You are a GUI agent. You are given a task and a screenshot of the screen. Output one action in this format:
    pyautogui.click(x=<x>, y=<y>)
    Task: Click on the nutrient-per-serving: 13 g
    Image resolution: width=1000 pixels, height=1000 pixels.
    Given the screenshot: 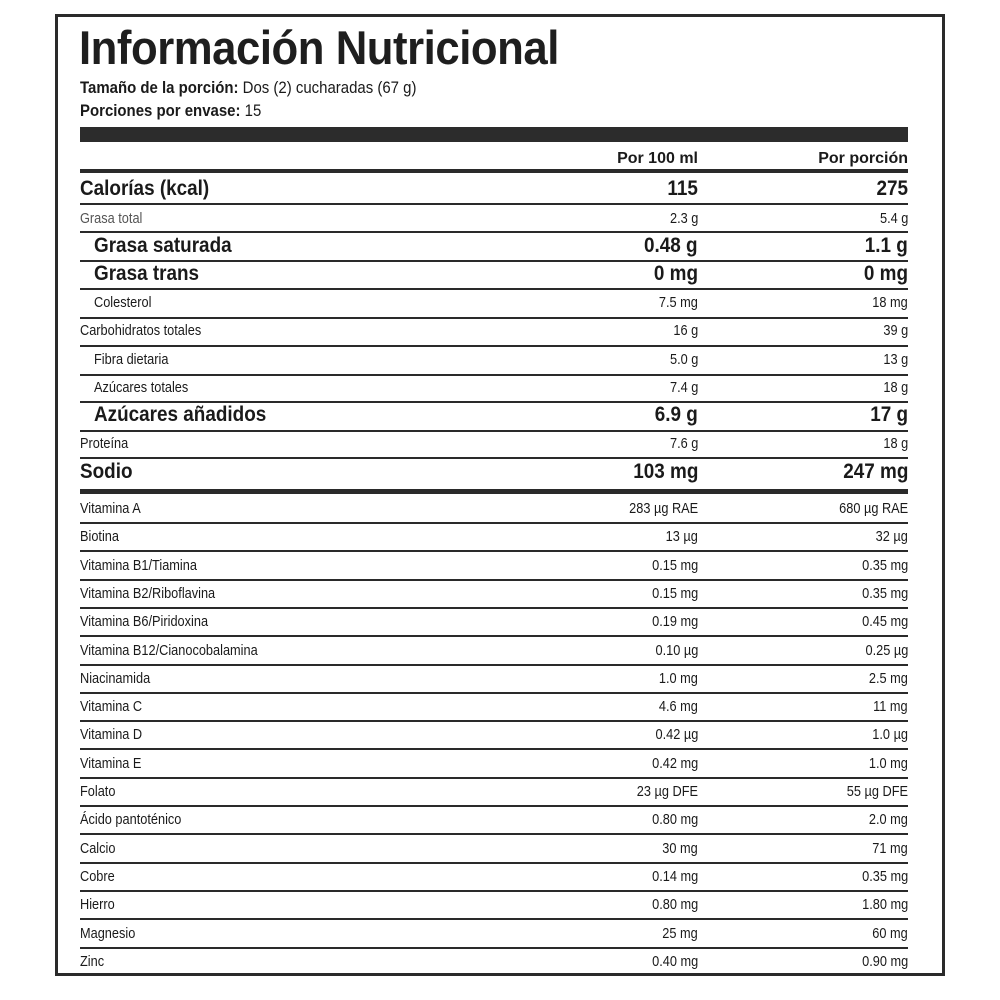 What is the action you would take?
    pyautogui.click(x=895, y=359)
    